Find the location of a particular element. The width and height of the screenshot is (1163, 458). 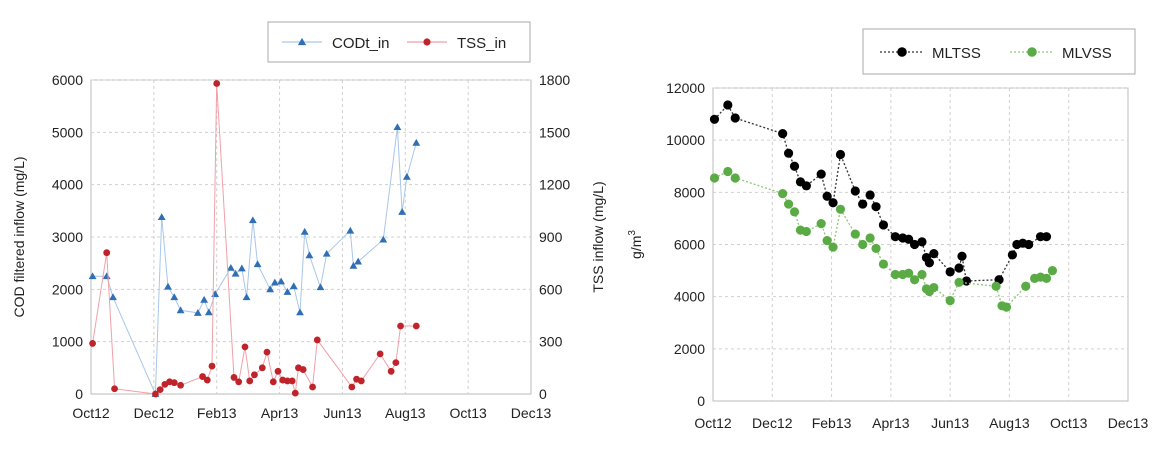

legend-marker-mlvss is located at coordinates (1032, 52).